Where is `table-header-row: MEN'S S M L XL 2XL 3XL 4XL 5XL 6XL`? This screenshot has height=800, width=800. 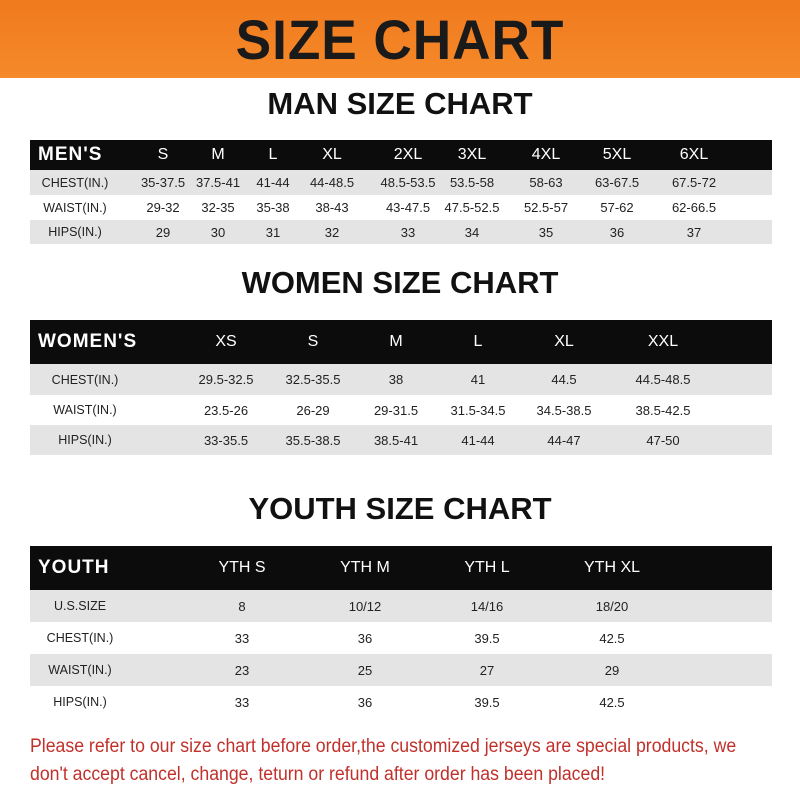 table-header-row: MEN'S S M L XL 2XL 3XL 4XL 5XL 6XL is located at coordinates (401, 155).